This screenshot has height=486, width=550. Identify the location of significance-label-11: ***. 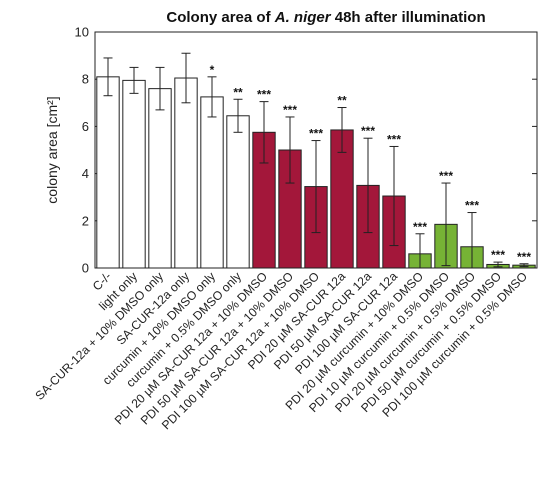
(394, 139).